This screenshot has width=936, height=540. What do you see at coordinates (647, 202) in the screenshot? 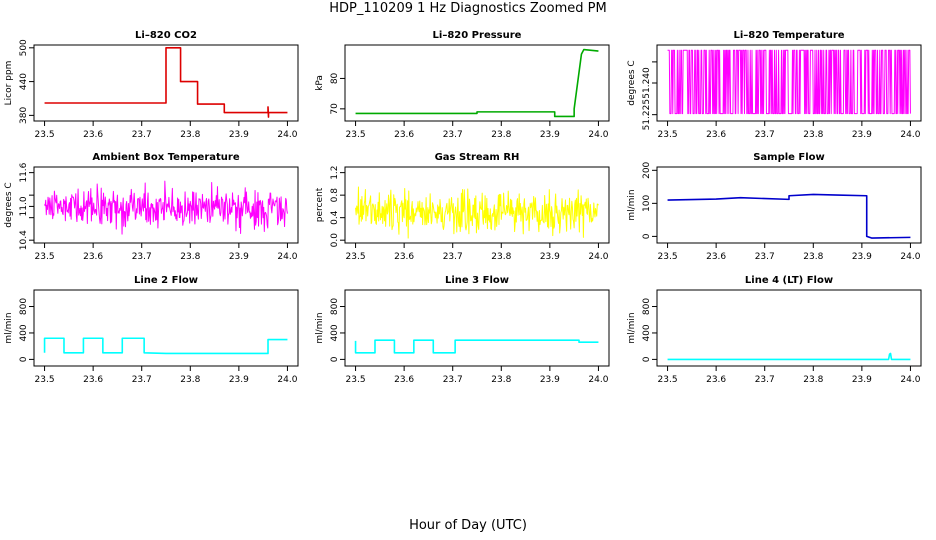
I see `y-tick-label: 100` at bounding box center [647, 202].